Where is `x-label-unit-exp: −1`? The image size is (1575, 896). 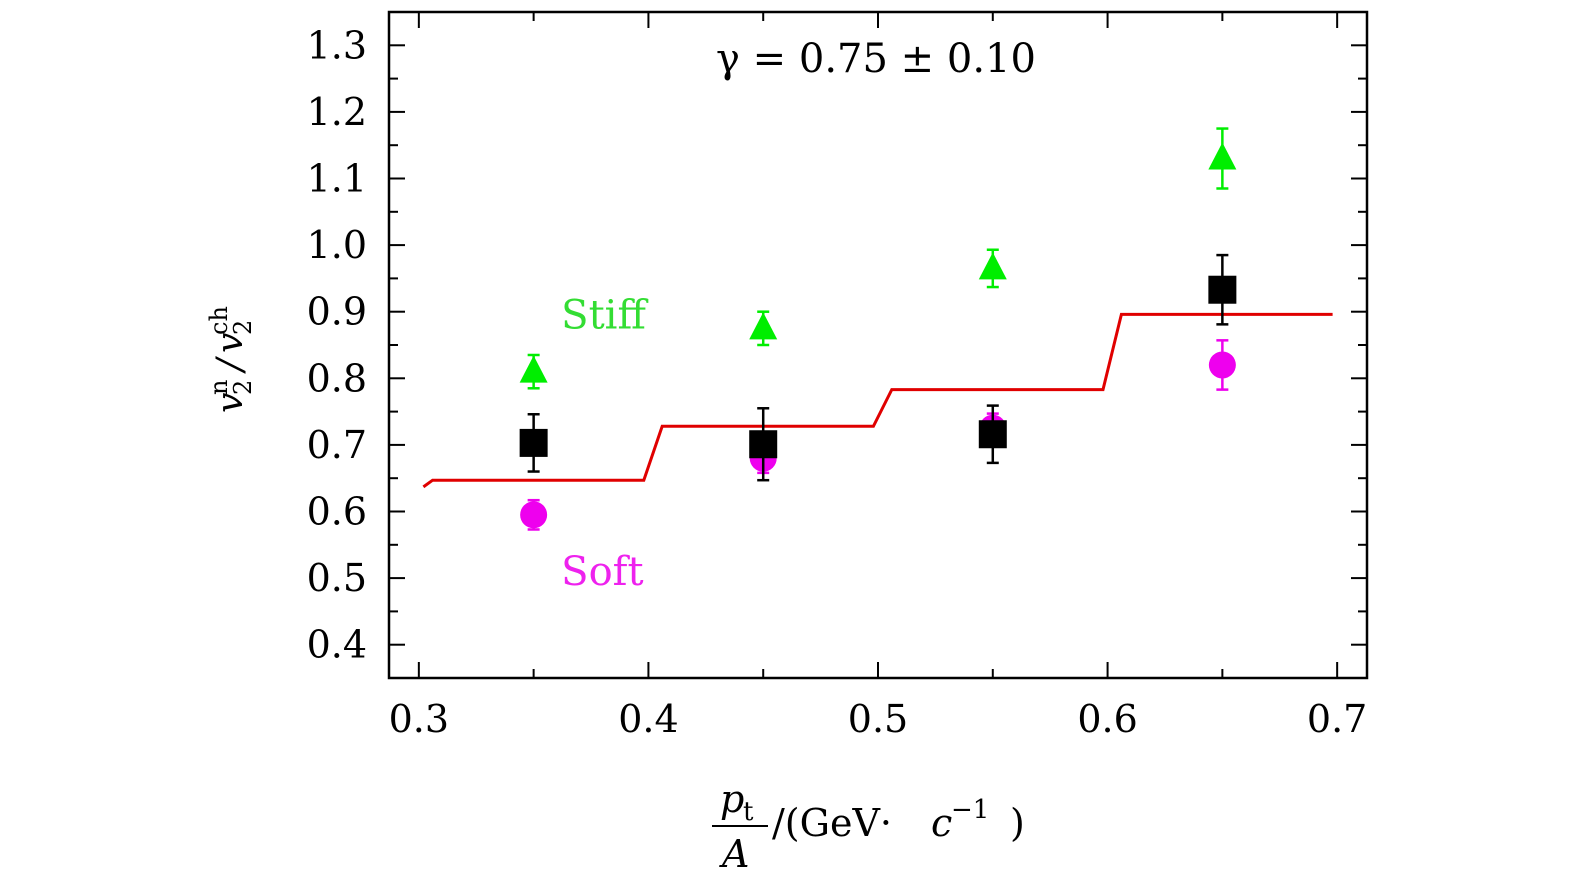
x-label-unit-exp: −1 is located at coordinates (970, 810).